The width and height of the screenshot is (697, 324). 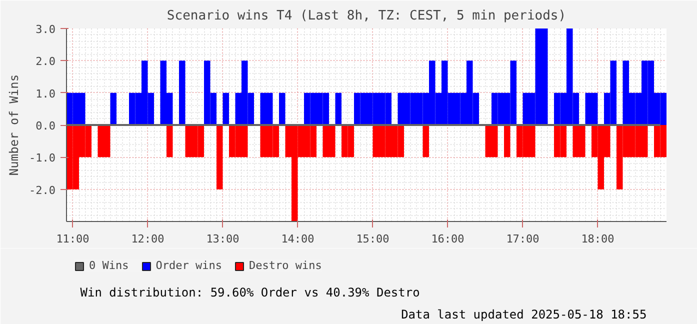 I want to click on y-tick-label: 1.0, so click(x=46, y=93).